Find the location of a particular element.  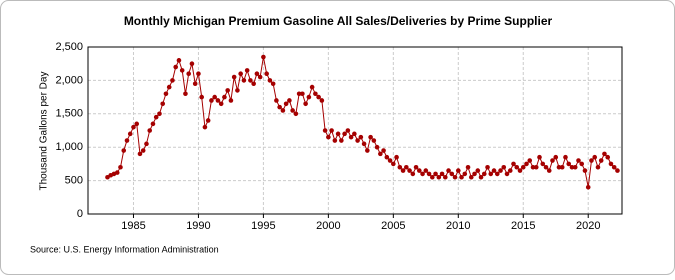

x-tick-label: 1985 is located at coordinates (133, 226).